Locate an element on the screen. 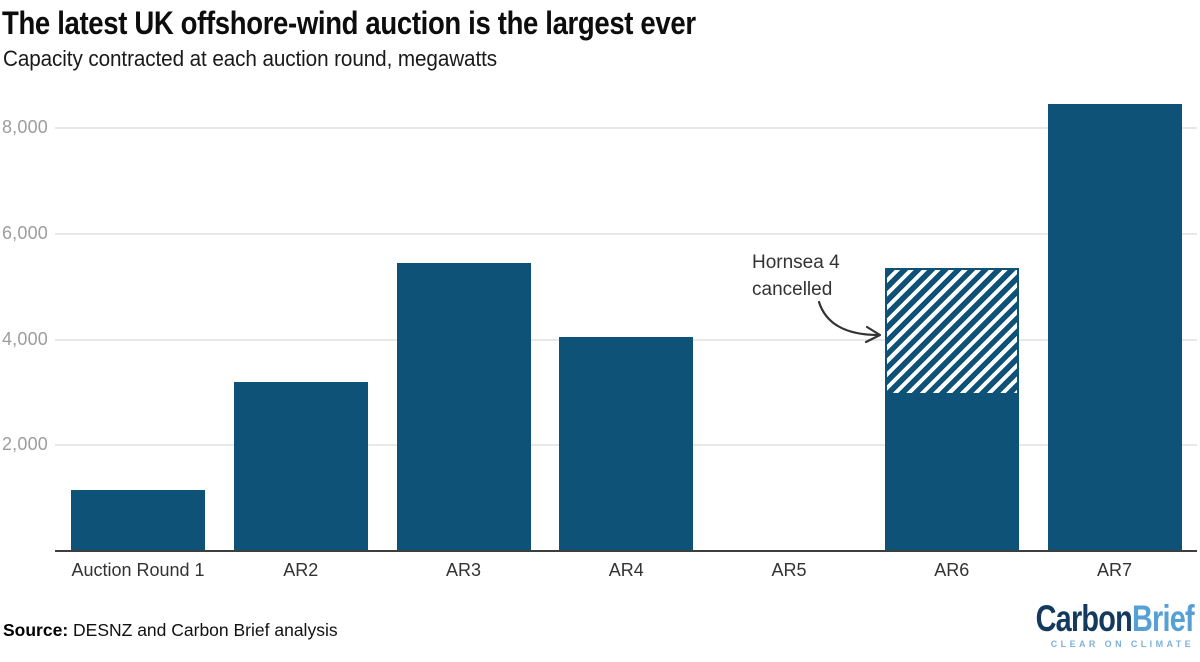  annotation-label: Hornsea 4 cancelled is located at coordinates (796, 276).